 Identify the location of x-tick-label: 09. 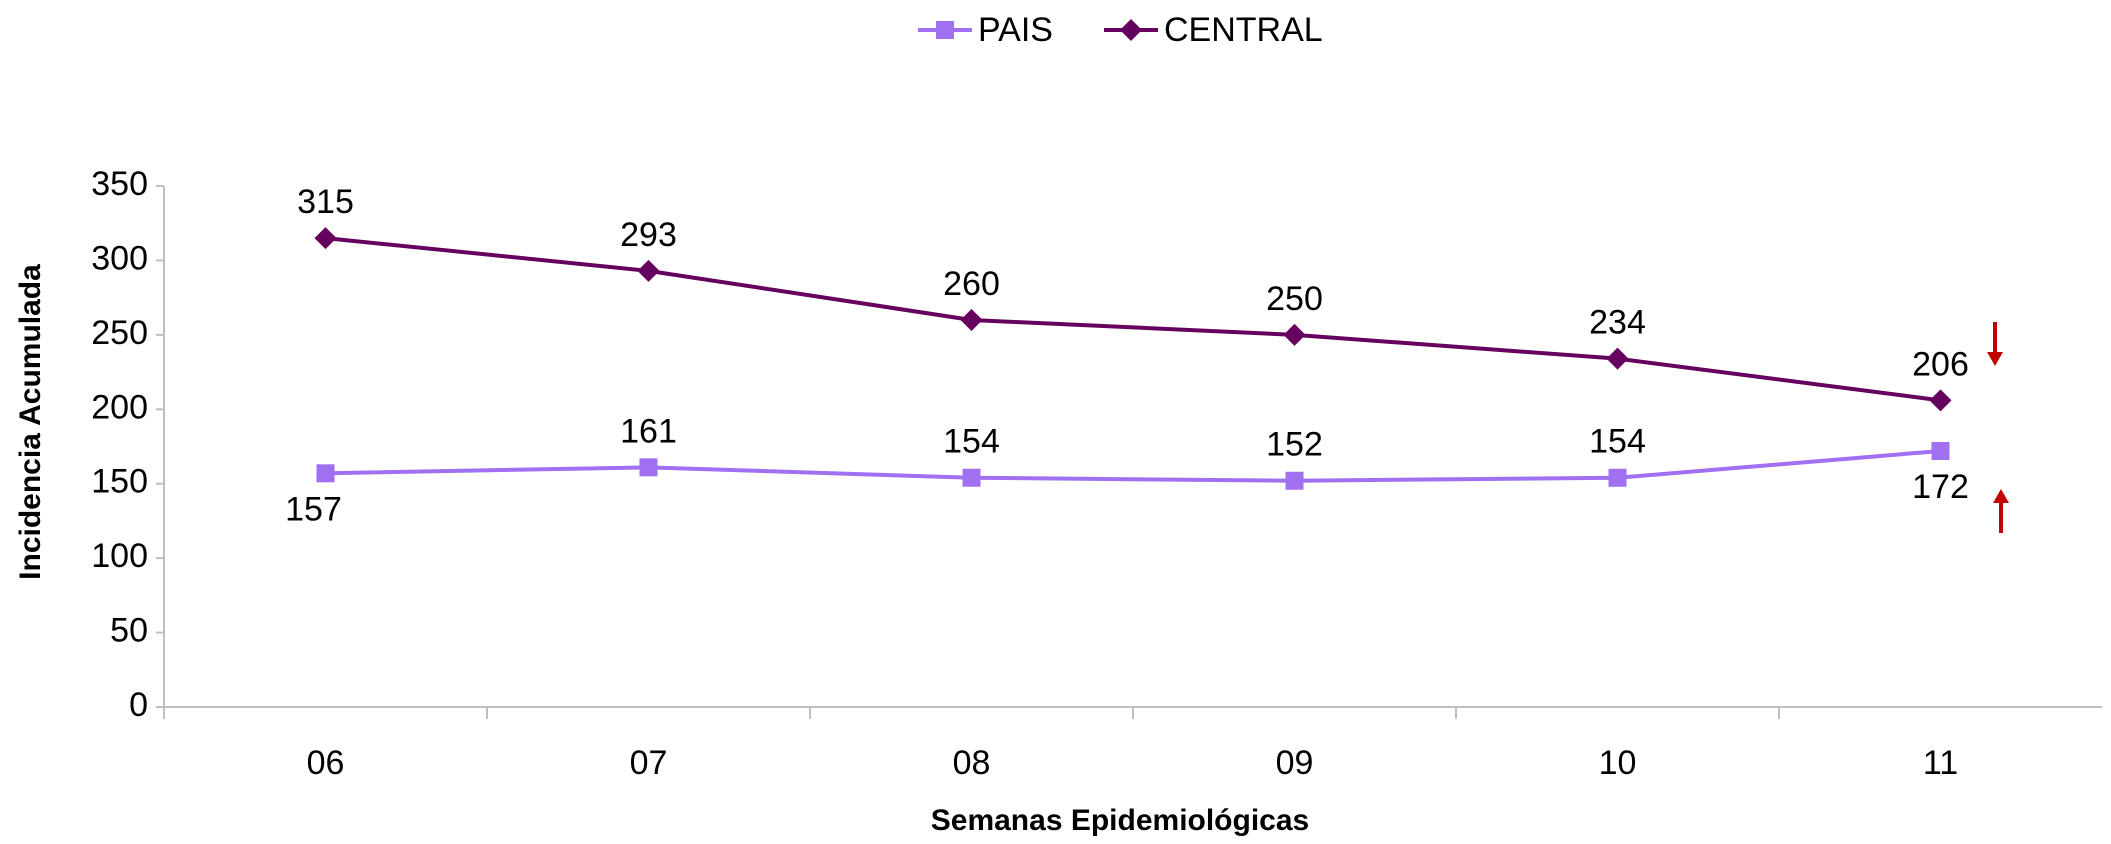
(1295, 763).